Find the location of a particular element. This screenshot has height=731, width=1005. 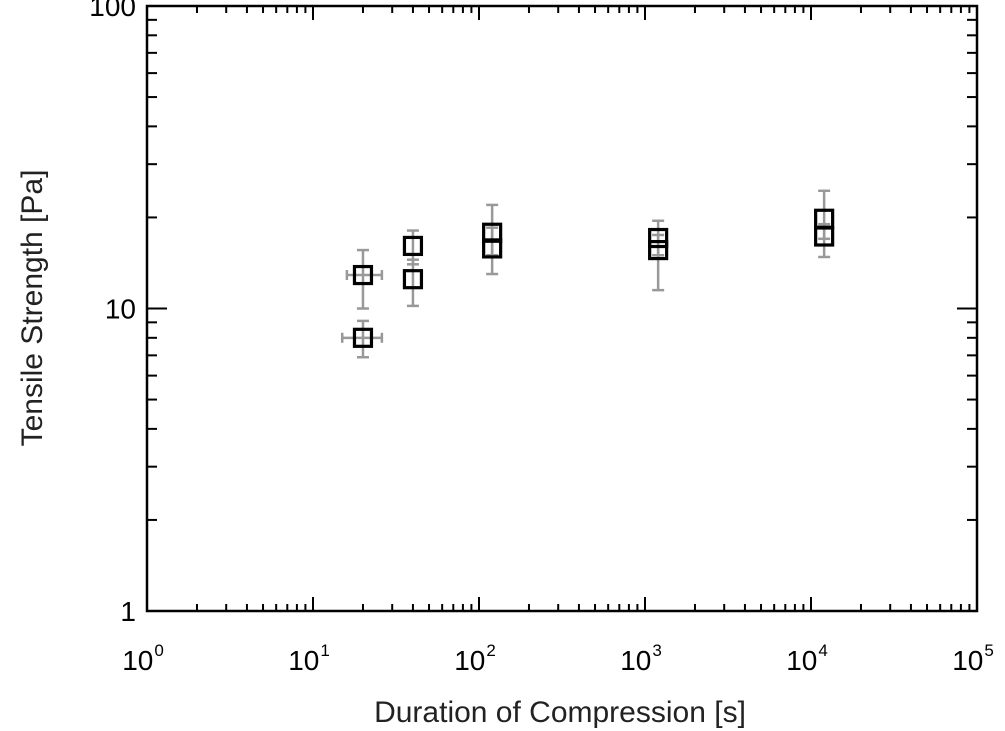

error-bars is located at coordinates (585, 274).